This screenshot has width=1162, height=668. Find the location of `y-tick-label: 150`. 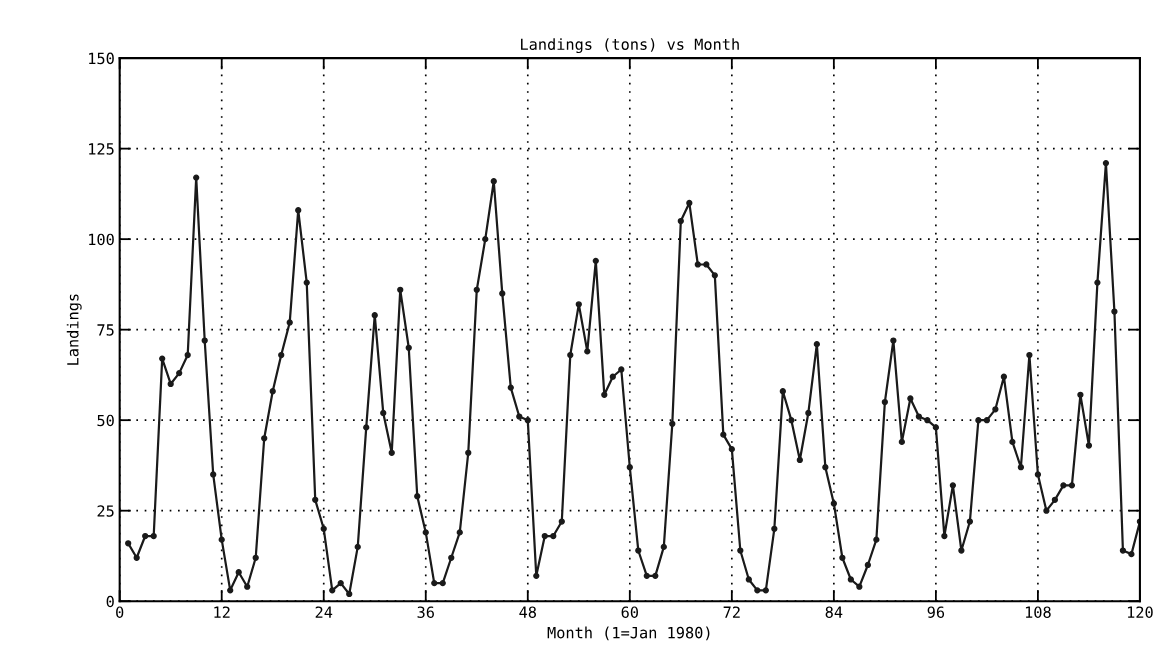

y-tick-label: 150 is located at coordinates (101, 58).